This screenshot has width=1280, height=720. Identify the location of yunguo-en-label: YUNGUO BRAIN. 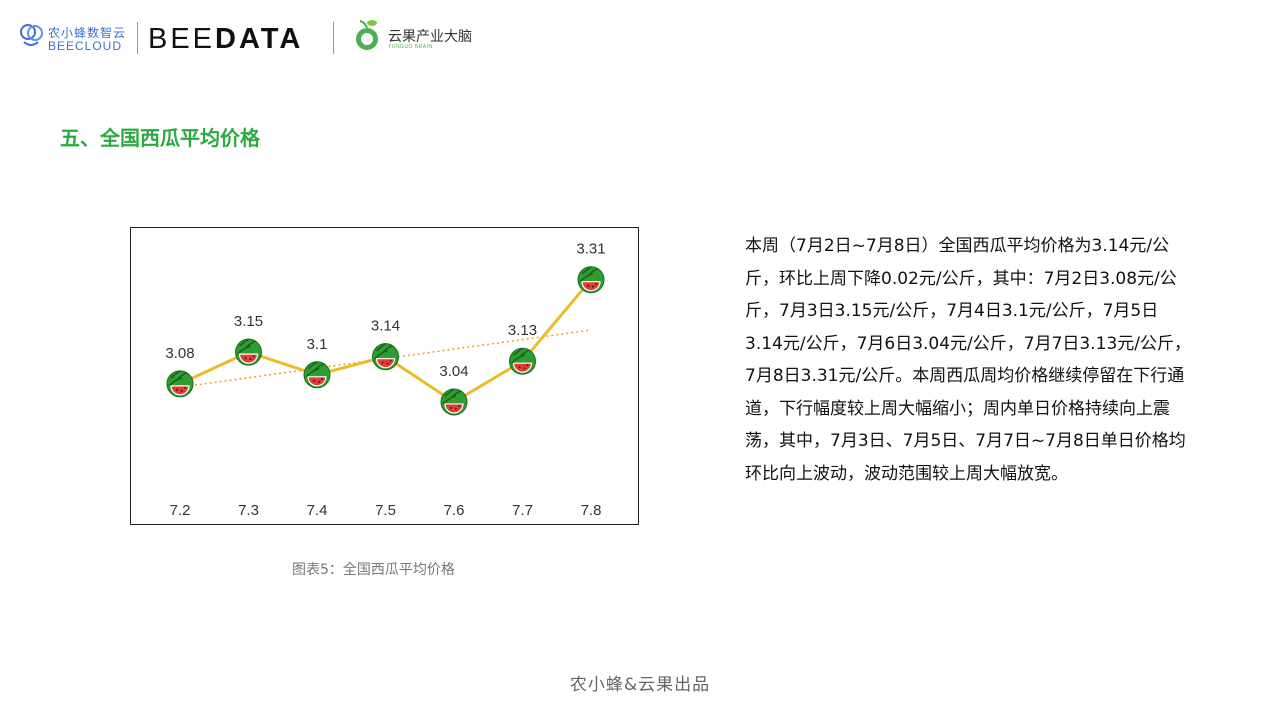
(410, 47).